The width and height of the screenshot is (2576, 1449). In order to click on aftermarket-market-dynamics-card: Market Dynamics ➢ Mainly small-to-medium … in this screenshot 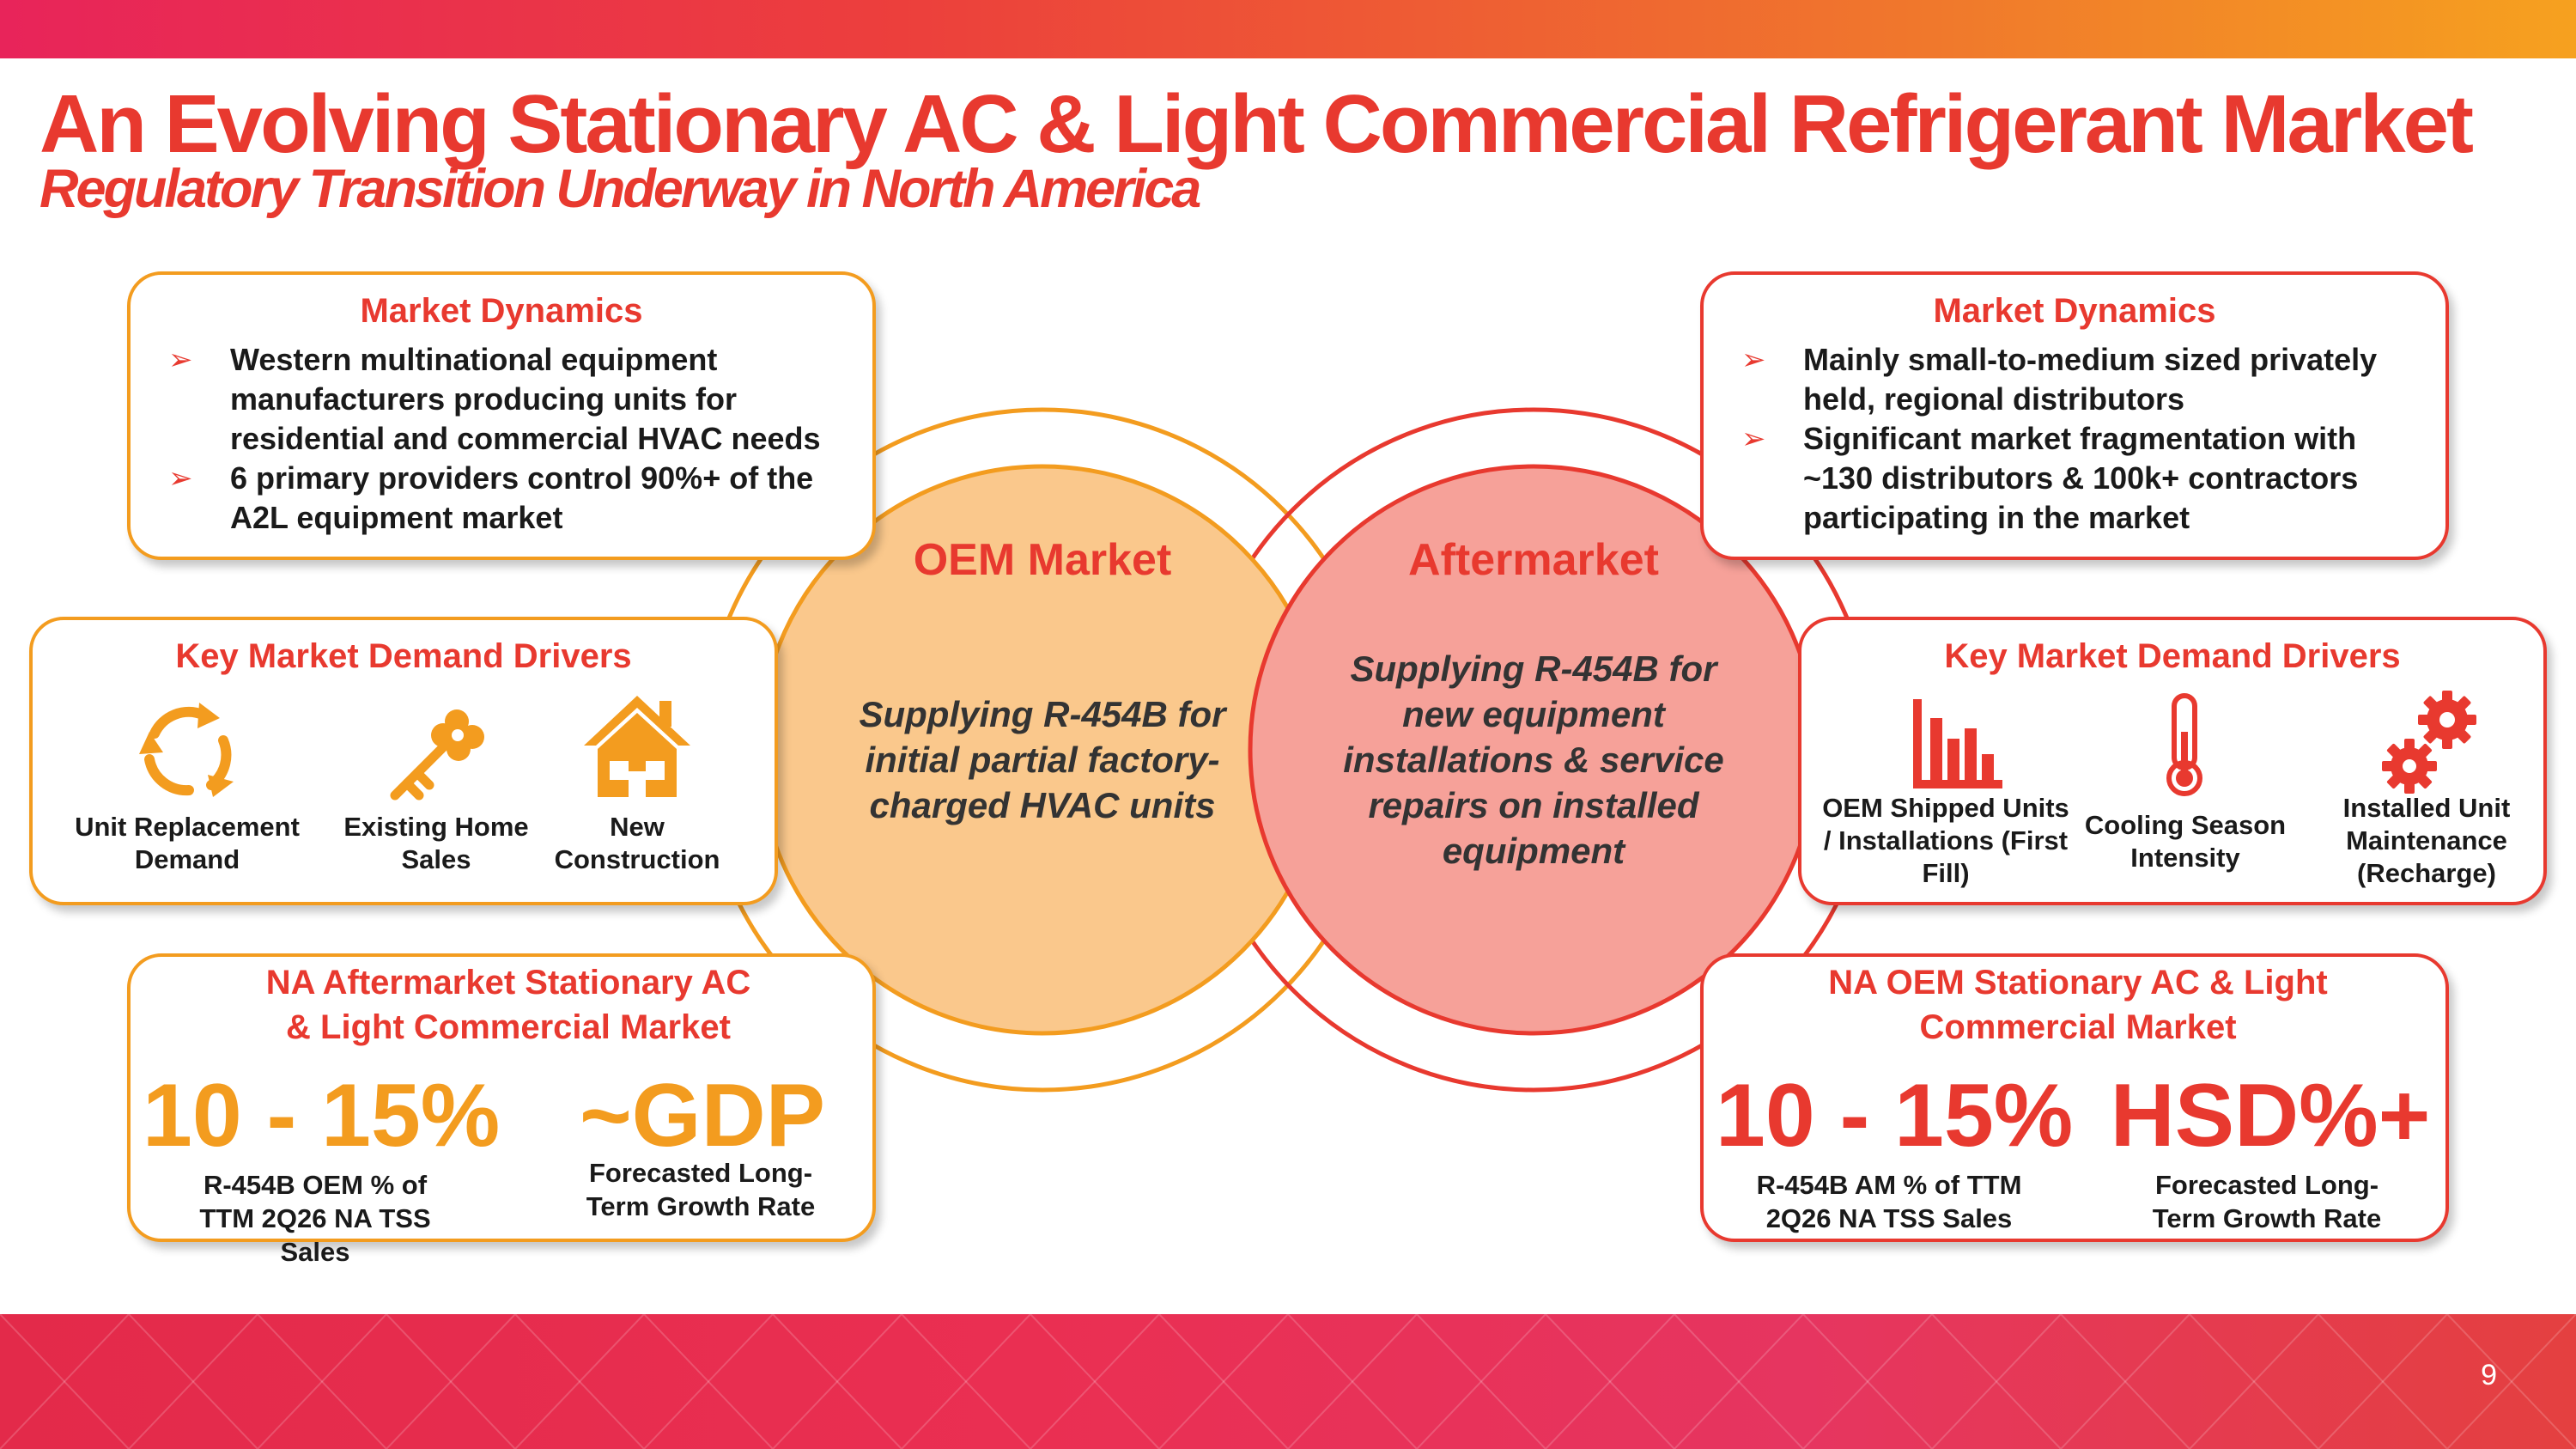, I will do `click(2075, 415)`.